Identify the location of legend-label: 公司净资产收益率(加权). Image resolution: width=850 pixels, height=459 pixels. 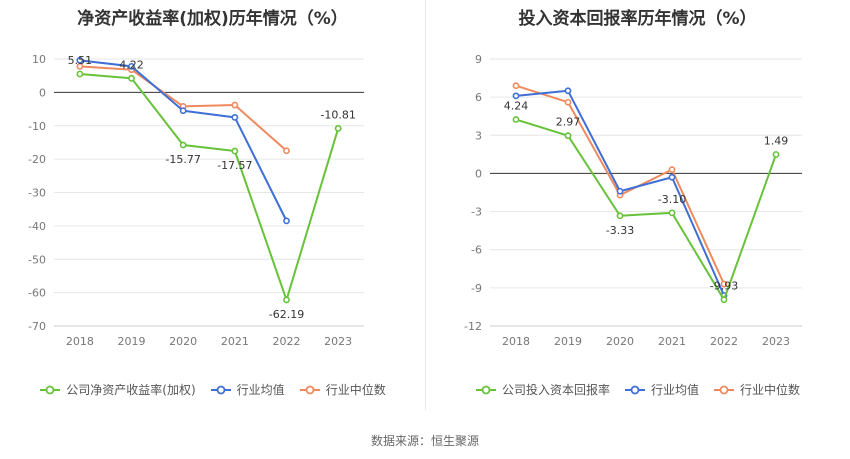
(131, 390).